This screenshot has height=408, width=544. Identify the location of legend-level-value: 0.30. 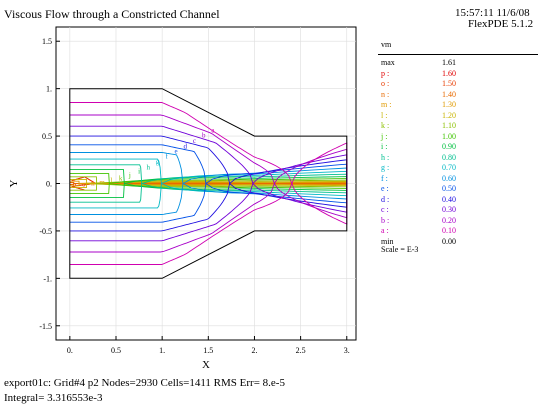
(449, 209).